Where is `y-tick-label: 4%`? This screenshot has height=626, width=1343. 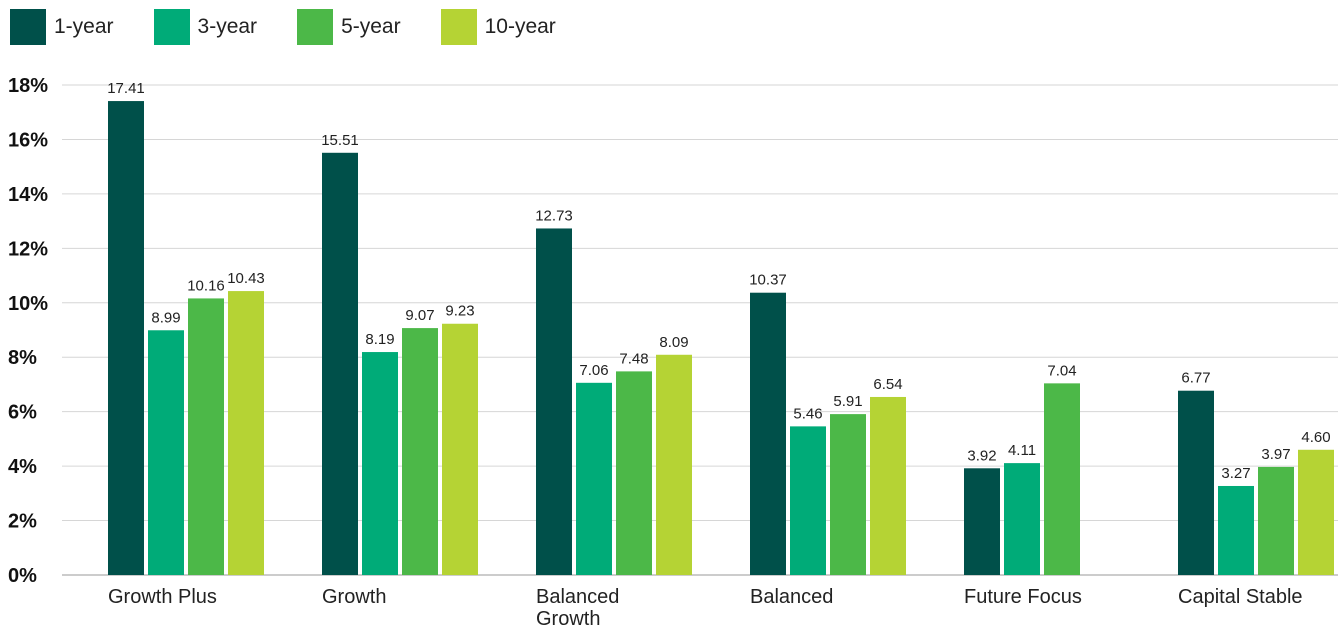 y-tick-label: 4% is located at coordinates (22, 467).